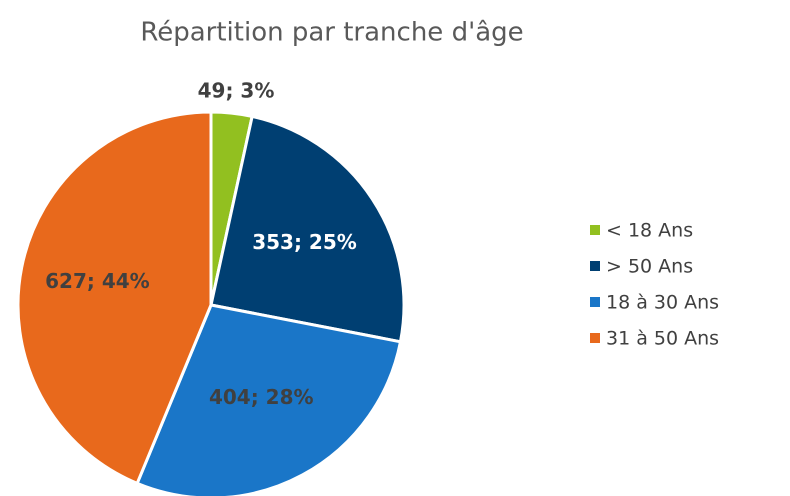 This screenshot has width=790, height=496. Describe the element at coordinates (662, 339) in the screenshot. I see `legend-label: 31 à 50 Ans` at that location.